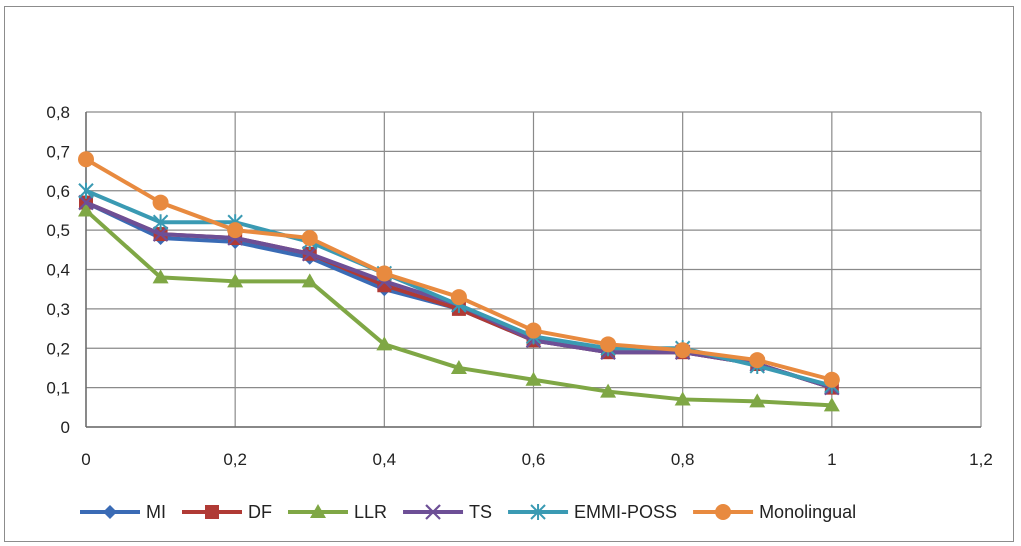 The image size is (1021, 546). I want to click on y-tick-label: 0,4, so click(58, 270).